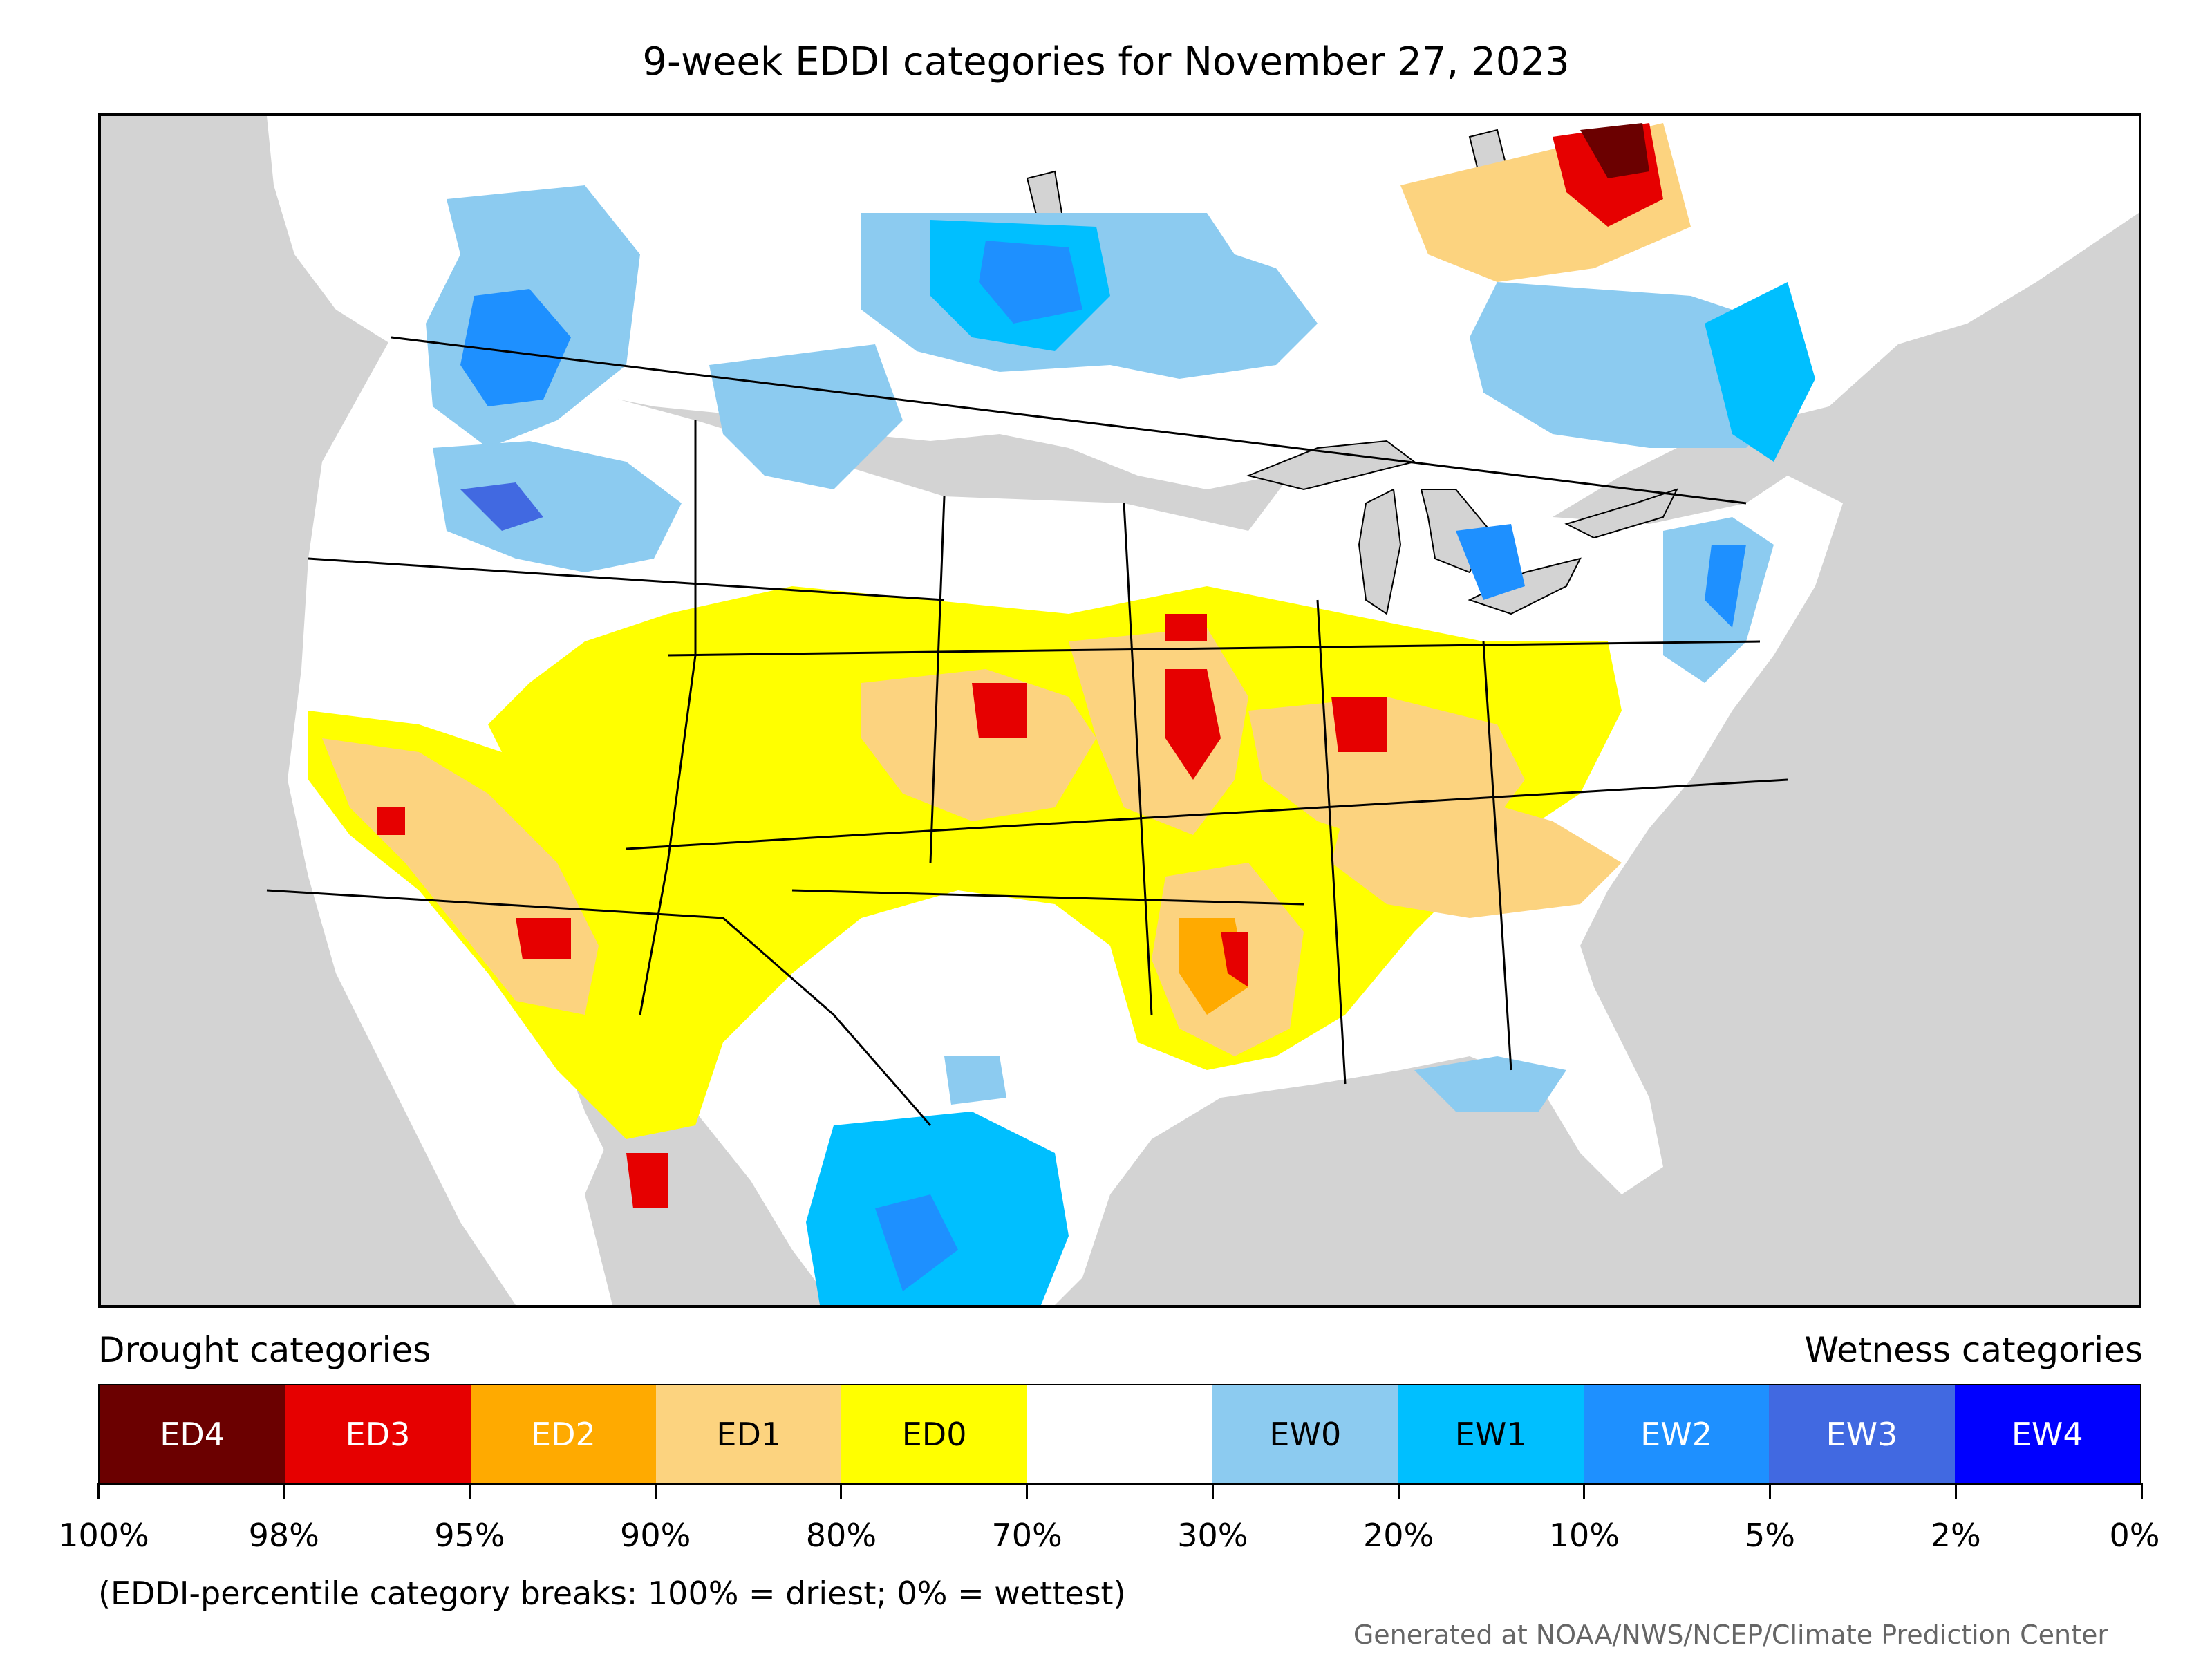  Describe the element at coordinates (1026, 1535) in the screenshot. I see `legend-tick-label: 70%` at that location.